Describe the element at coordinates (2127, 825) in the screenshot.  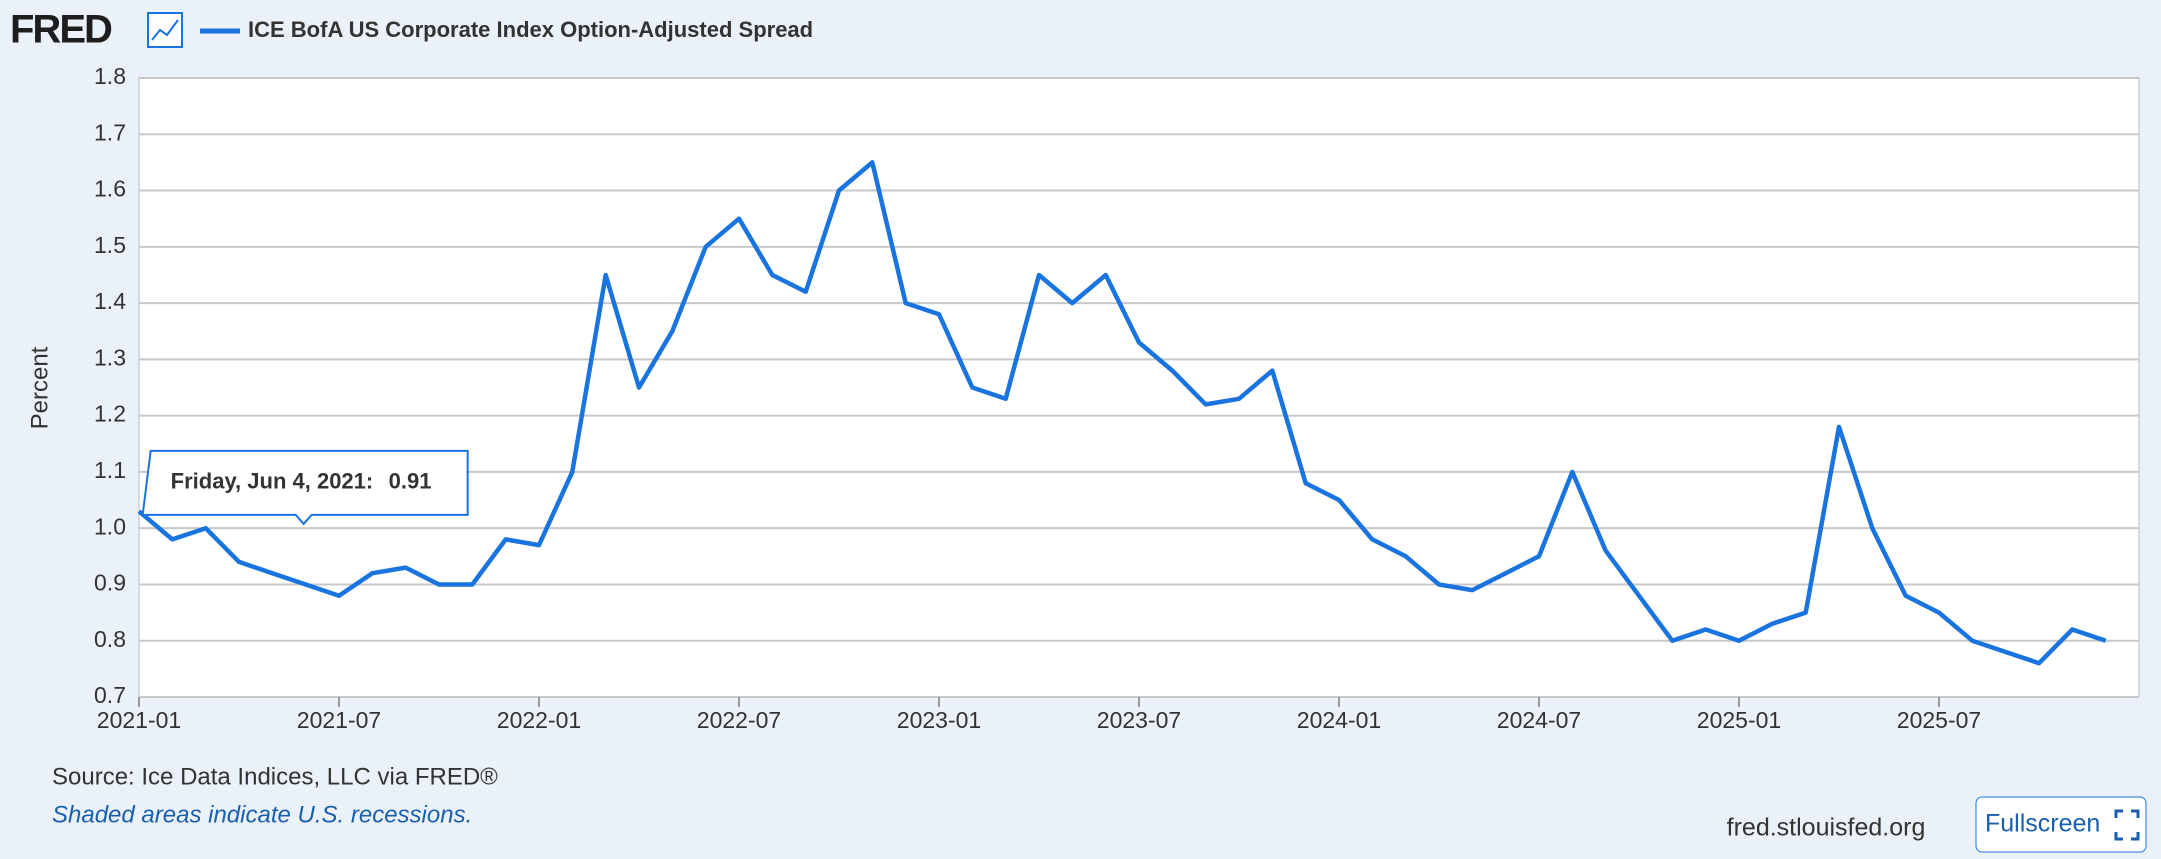
I see `fullscreen-icon` at that location.